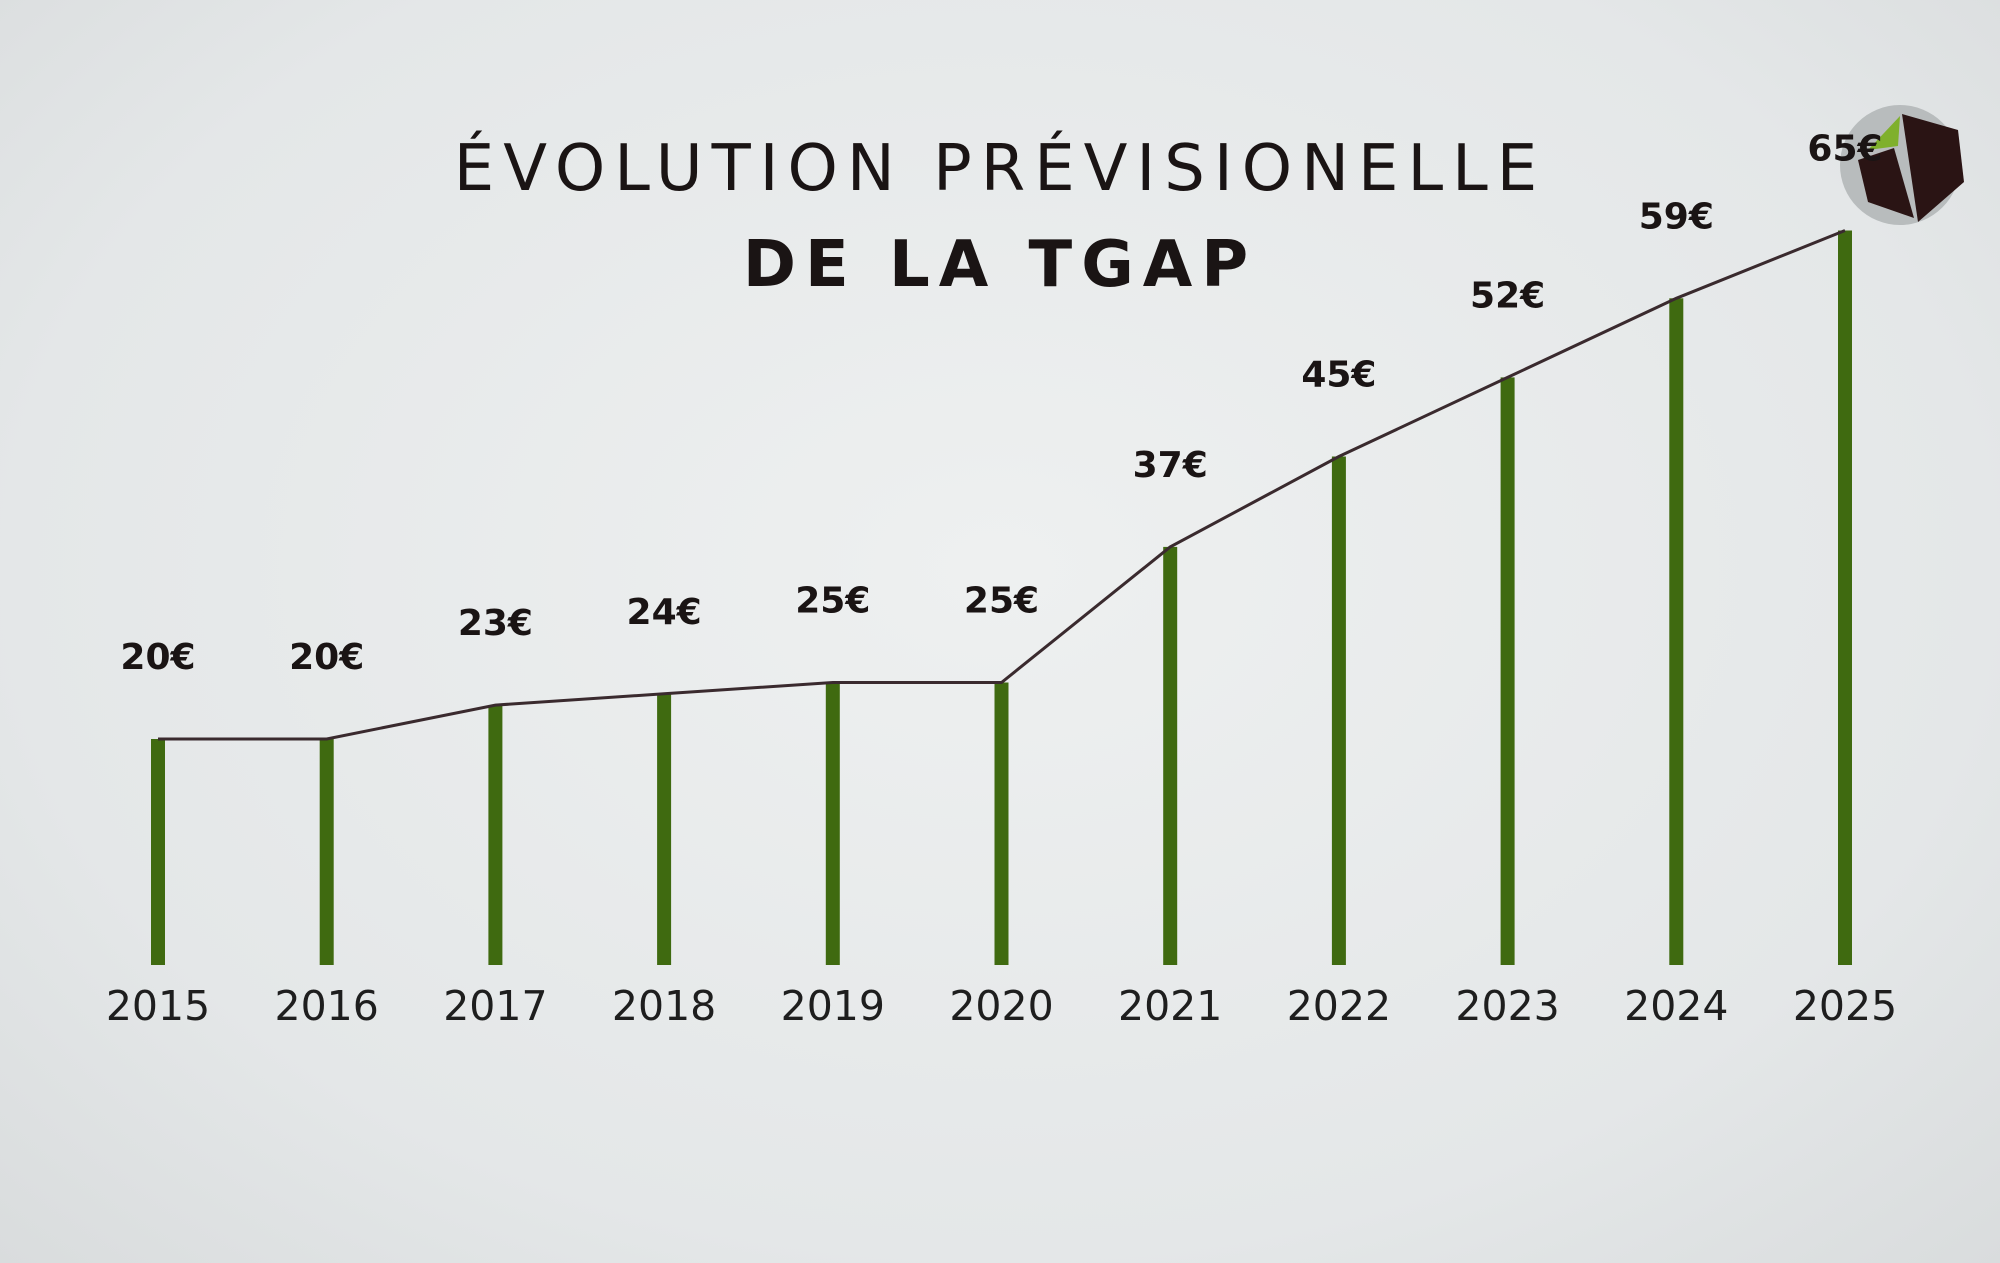  Describe the element at coordinates (327, 1006) in the screenshot. I see `x-tick-label-2016: 2016` at that location.